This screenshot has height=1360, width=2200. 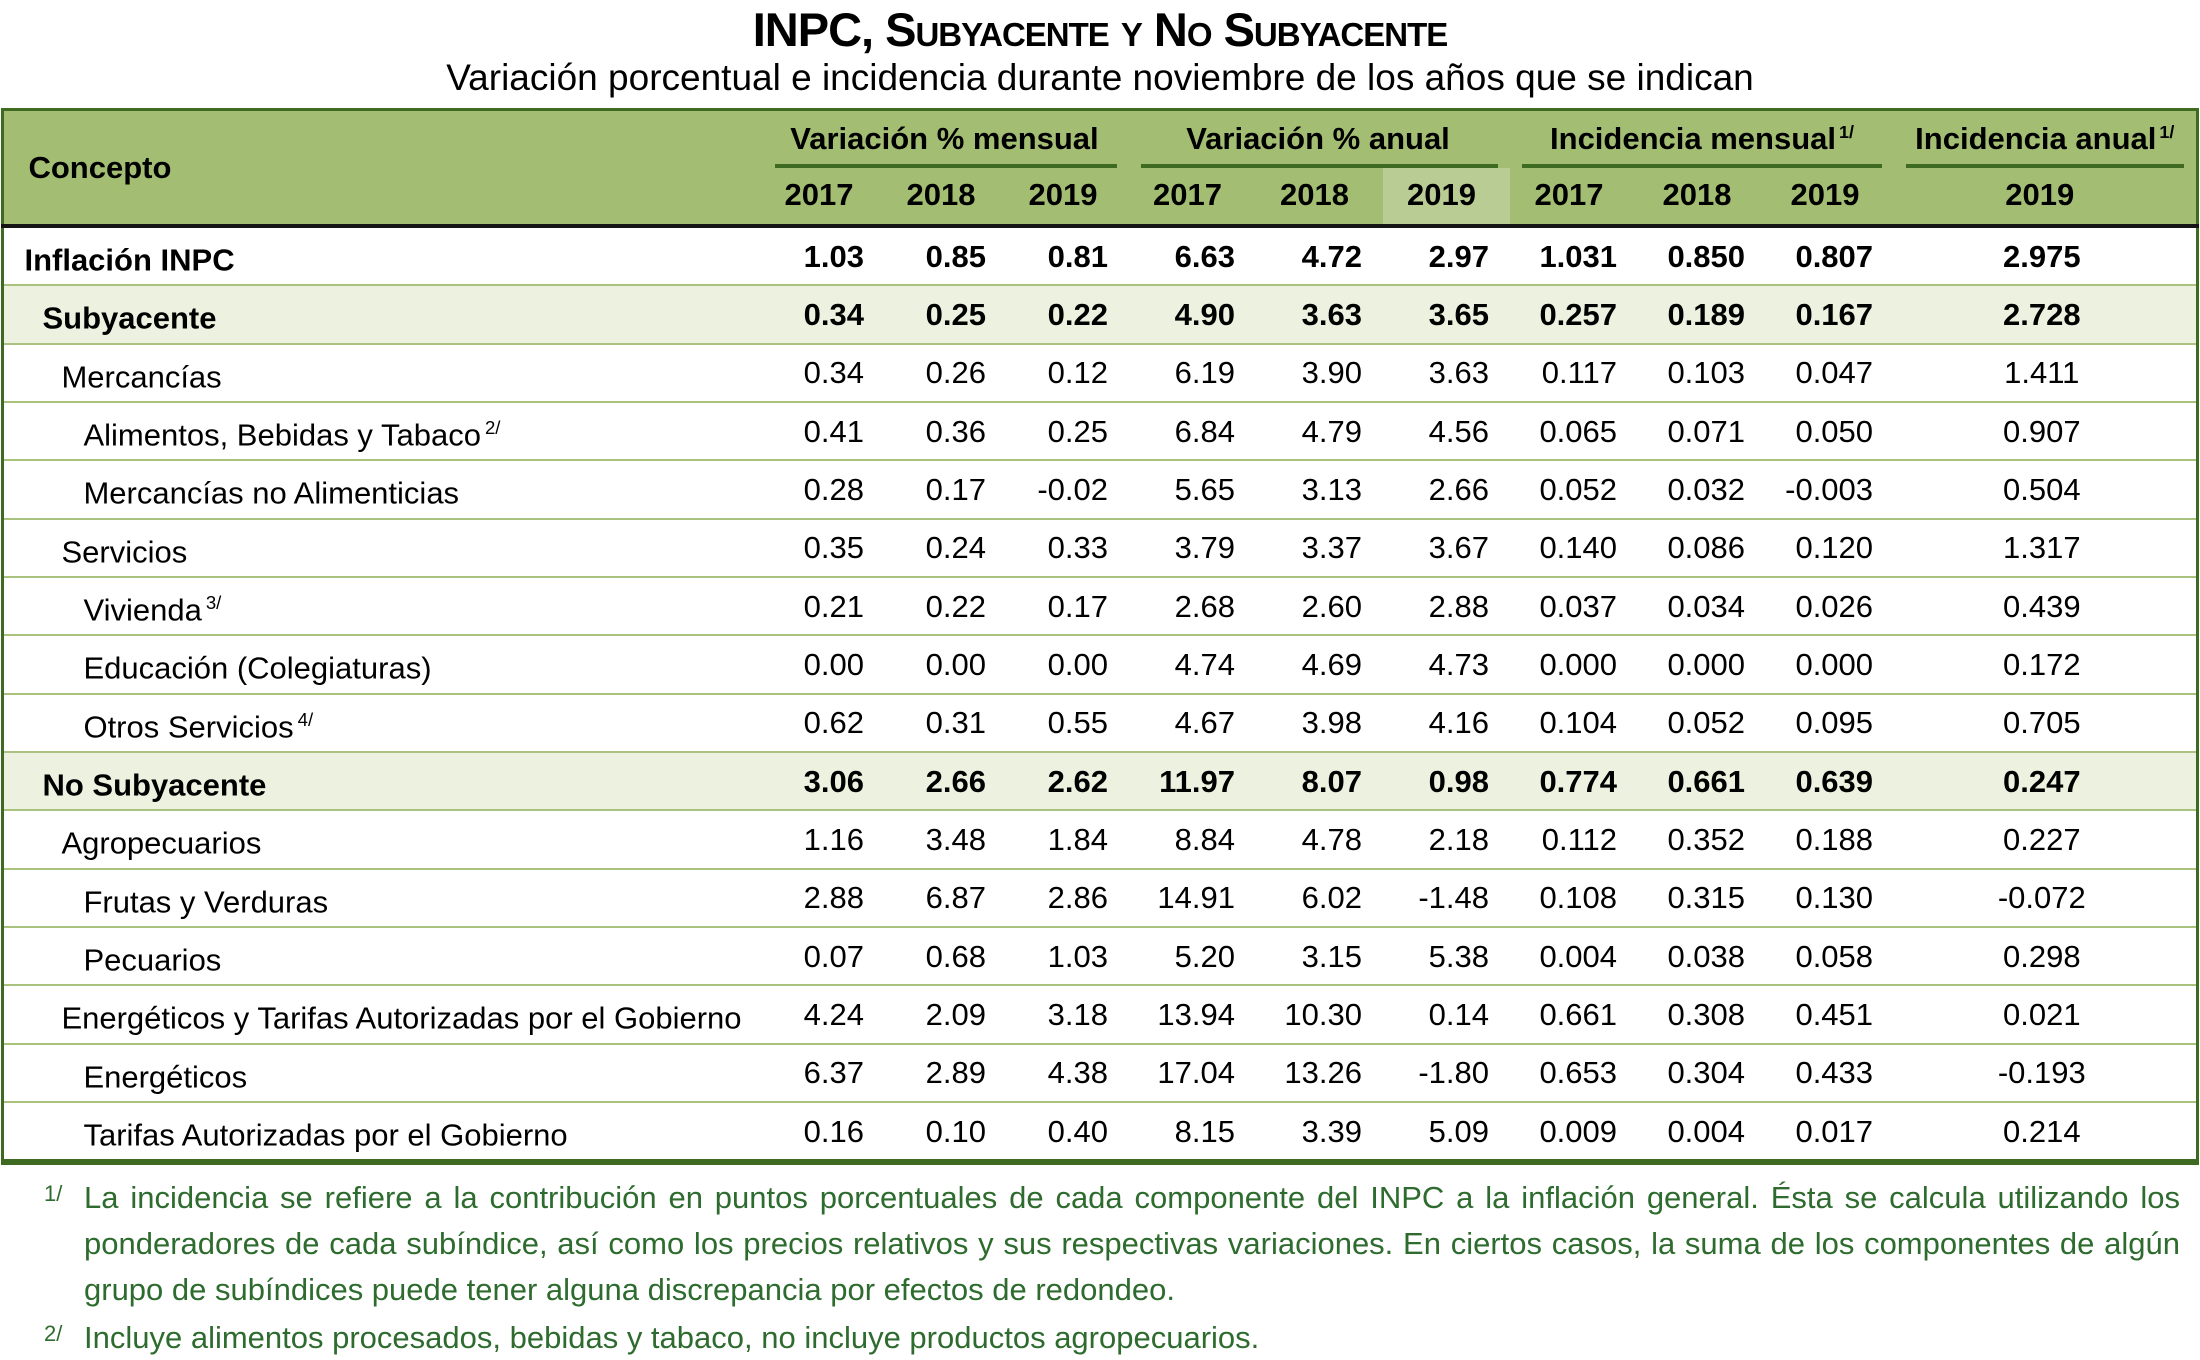 What do you see at coordinates (1192, 372) in the screenshot?
I see `cell-variacion-anual-2017: 6.19` at bounding box center [1192, 372].